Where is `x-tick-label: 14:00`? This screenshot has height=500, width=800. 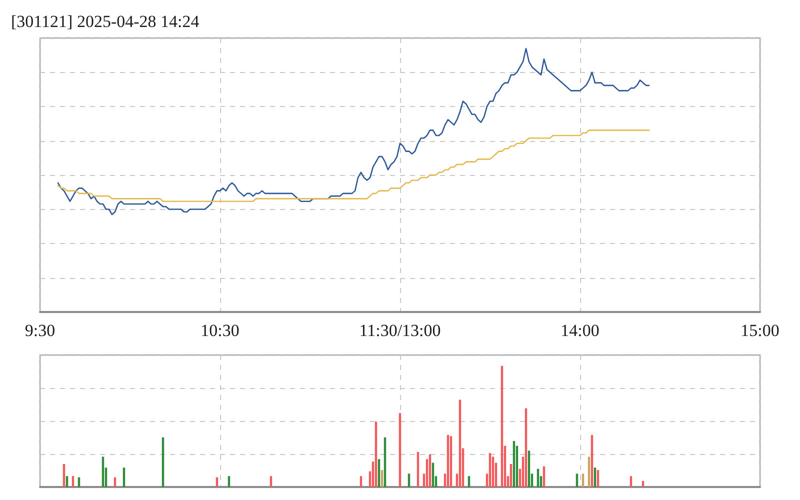 x-tick-label: 14:00 is located at coordinates (580, 330).